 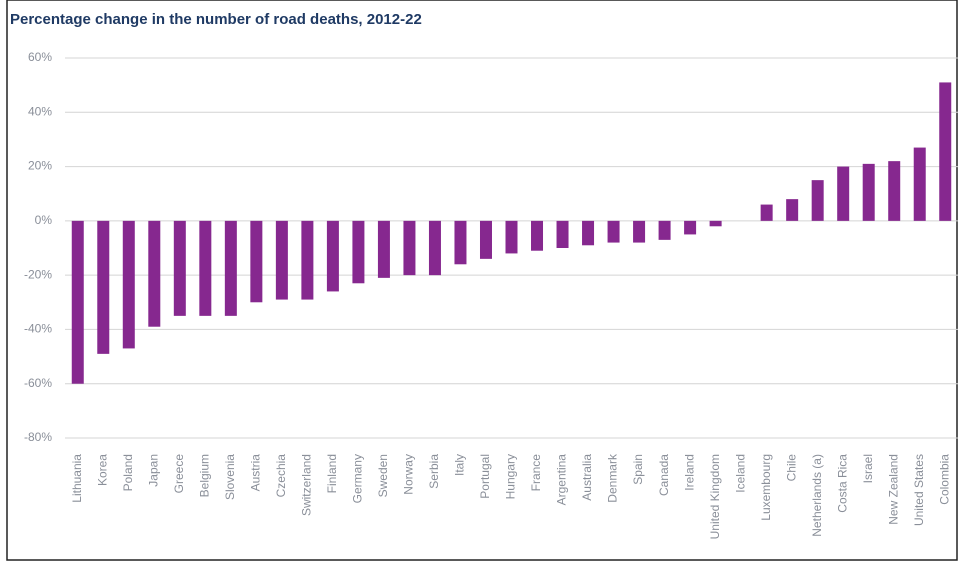 What do you see at coordinates (434, 471) in the screenshot?
I see `x-tick-label: Serbia` at bounding box center [434, 471].